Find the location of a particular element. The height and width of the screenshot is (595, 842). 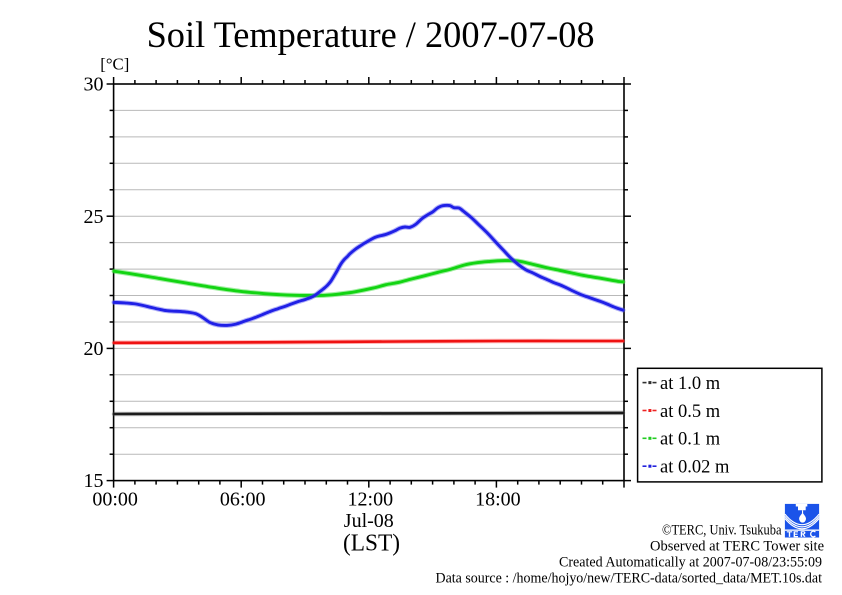

svg-text: 18:00 is located at coordinates (498, 500).